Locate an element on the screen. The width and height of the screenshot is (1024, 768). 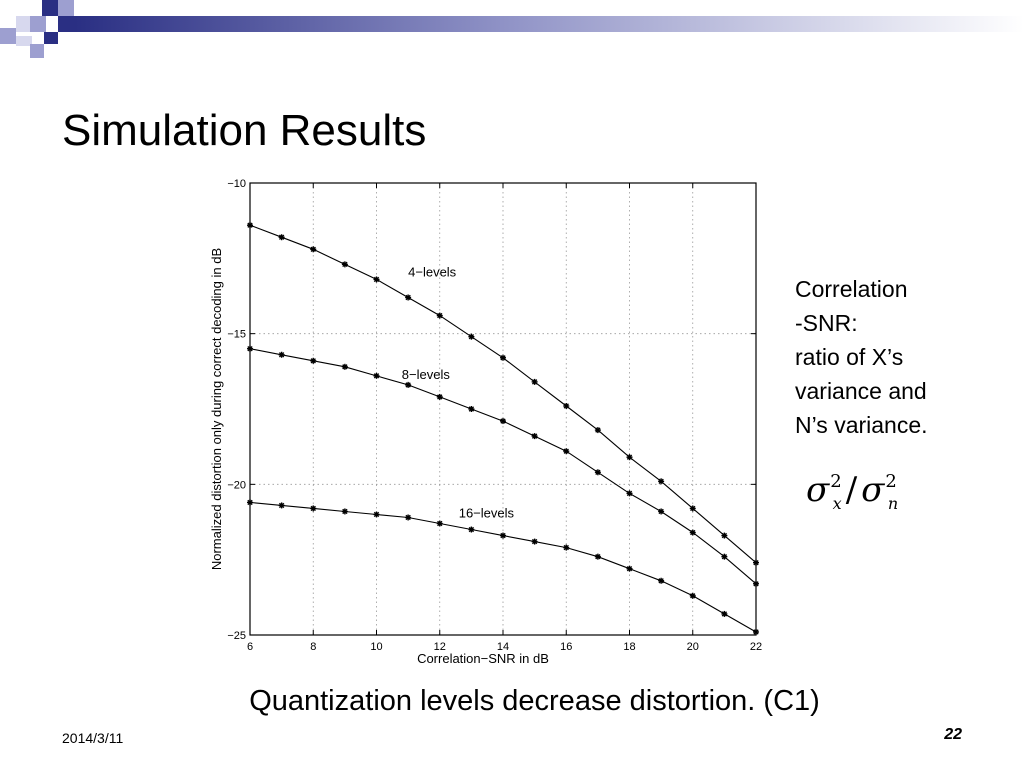
page-number: 22 is located at coordinates (953, 734).